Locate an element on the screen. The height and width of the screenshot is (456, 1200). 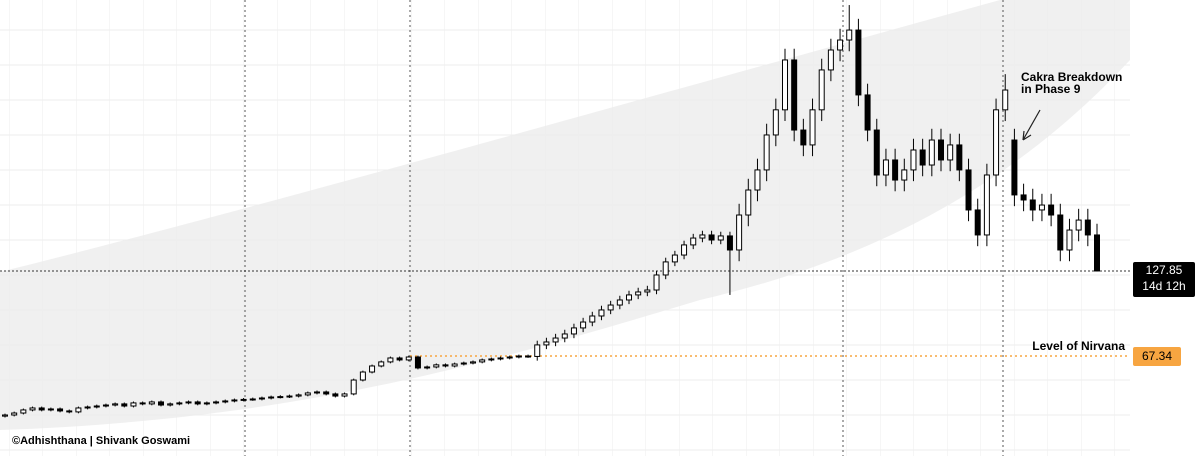
annotation-arrow is located at coordinates (1031, 125).